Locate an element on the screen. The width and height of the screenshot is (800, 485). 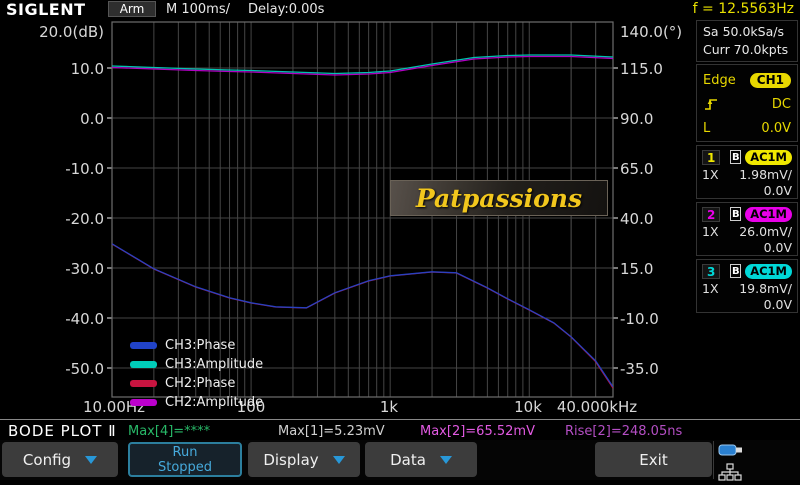
acquisition-info-box: Sa 50.0kSa/s Curr 70.0kpts is located at coordinates (747, 41).